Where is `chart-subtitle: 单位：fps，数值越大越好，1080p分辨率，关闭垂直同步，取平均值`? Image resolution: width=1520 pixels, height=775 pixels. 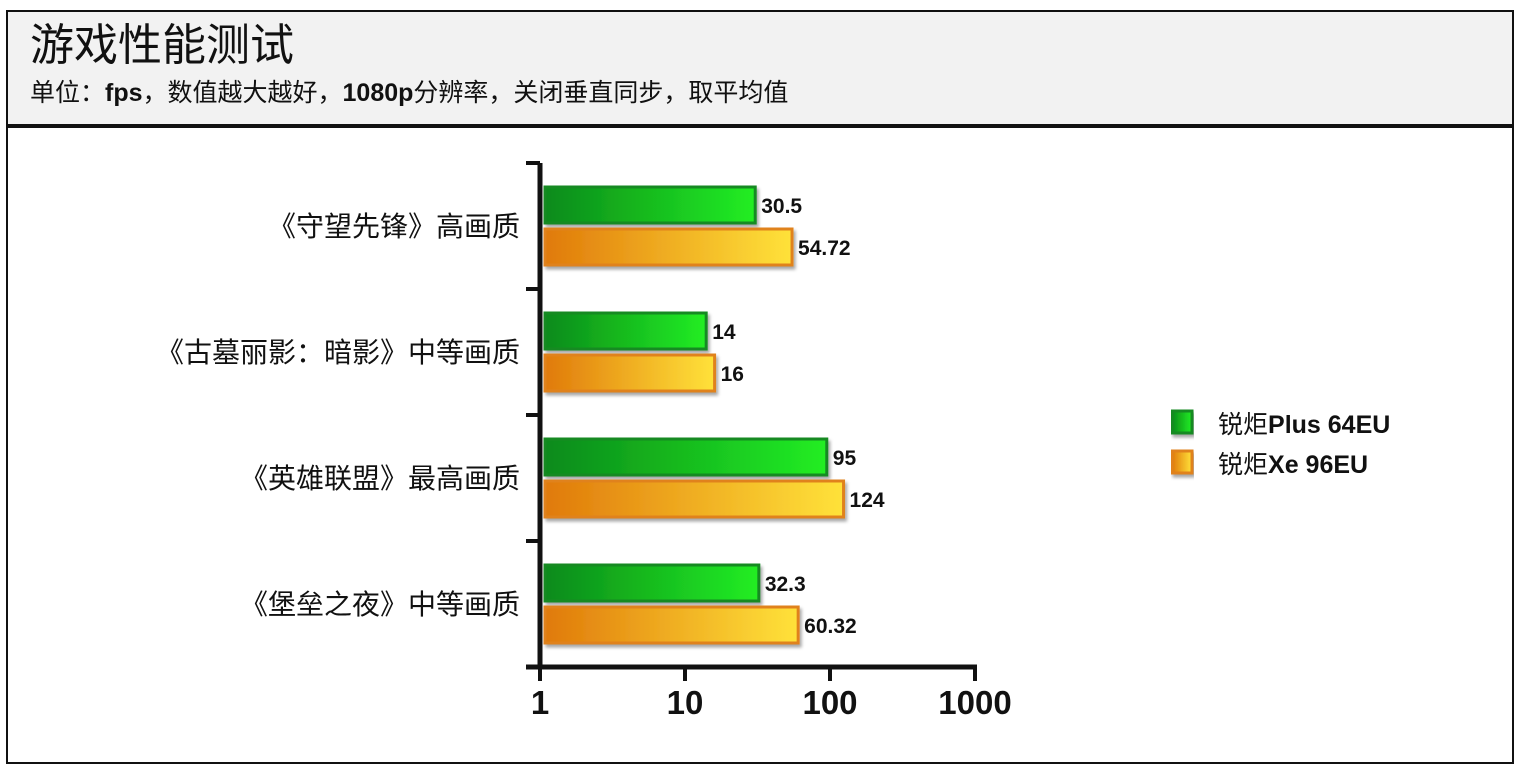 chart-subtitle: 单位：fps，数值越大越好，1080p分辨率，关闭垂直同步，取平均值 is located at coordinates (409, 93).